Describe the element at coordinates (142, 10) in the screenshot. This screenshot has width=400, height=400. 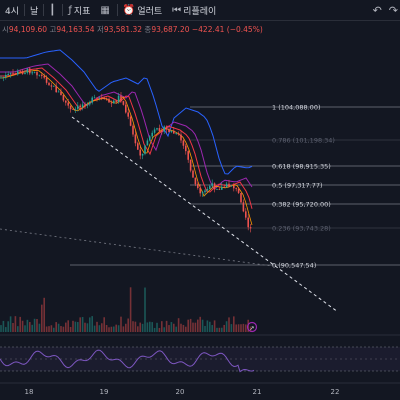
I see `alert-button: ⏰ 얼러트` at that location.